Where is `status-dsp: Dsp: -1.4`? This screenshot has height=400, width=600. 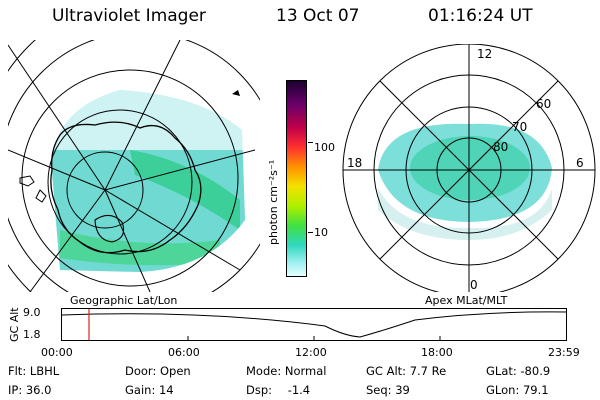 status-dsp: Dsp: -1.4 is located at coordinates (278, 390).